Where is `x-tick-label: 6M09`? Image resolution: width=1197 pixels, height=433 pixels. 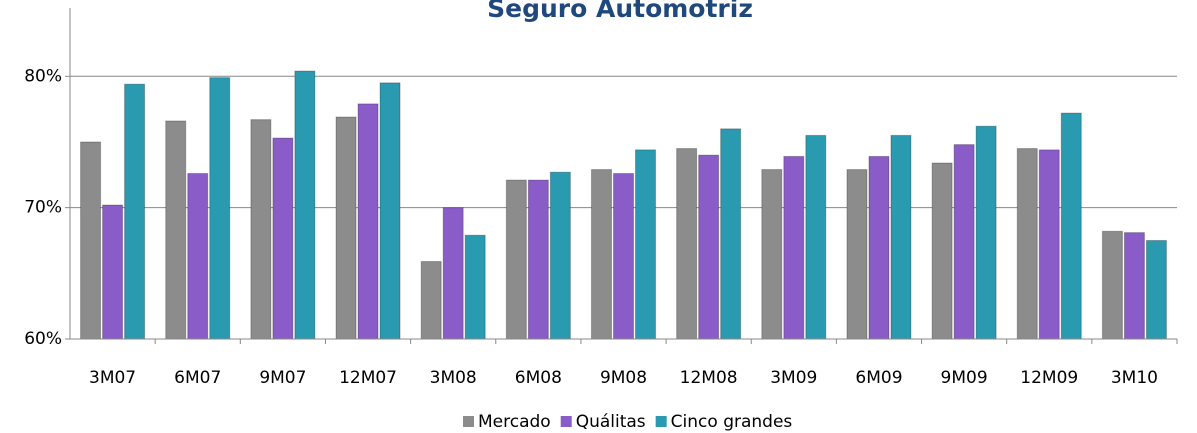
x-tick-label: 6M09 is located at coordinates (878, 378).